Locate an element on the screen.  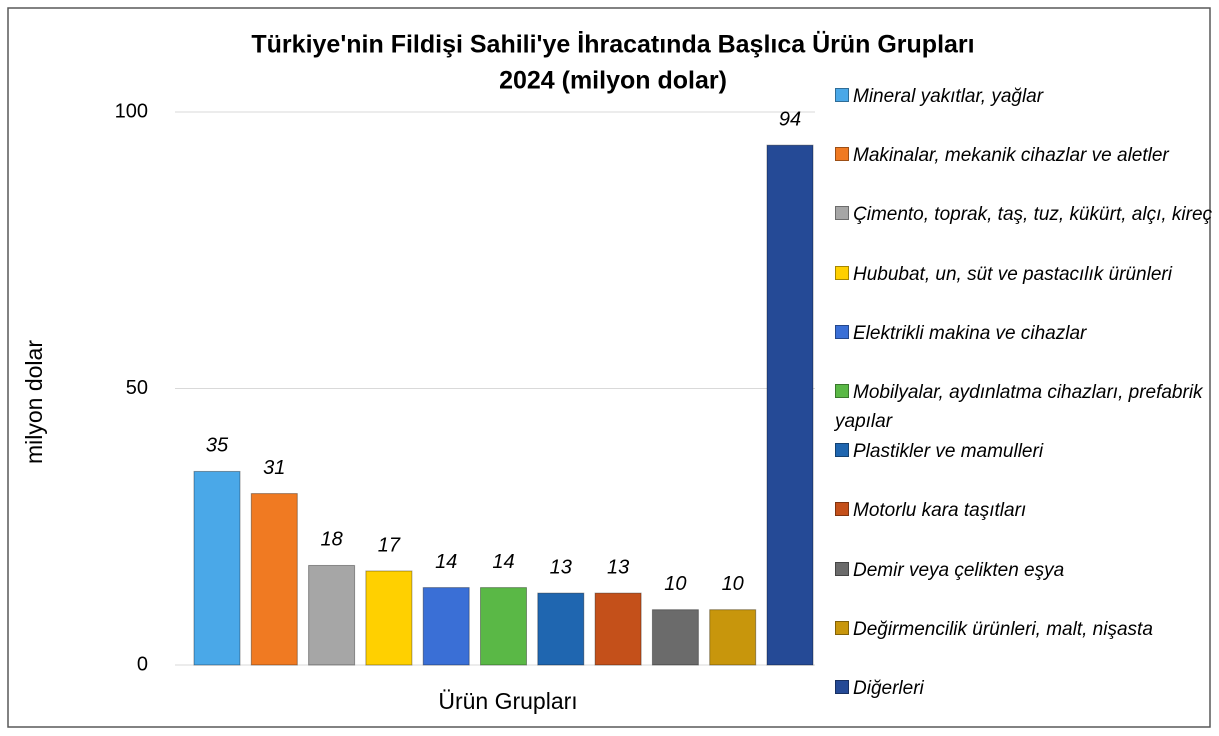
legend-item: Hububat, un, süt ve pastacılık ürünleri is located at coordinates (1024, 274).